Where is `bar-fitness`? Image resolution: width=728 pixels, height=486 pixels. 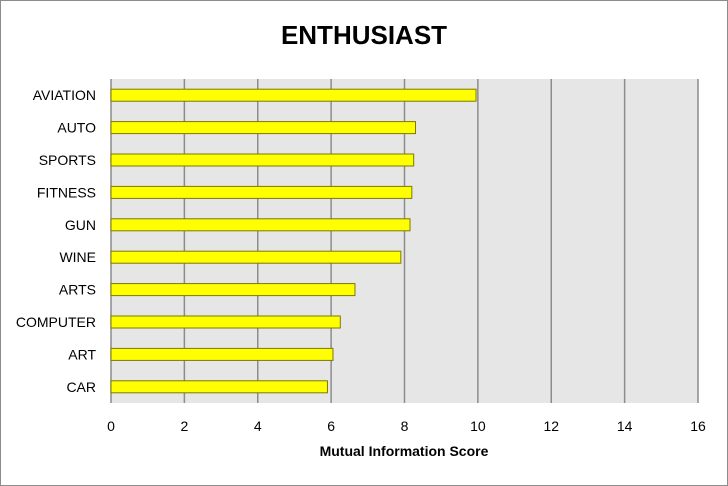 bar-fitness is located at coordinates (261, 192).